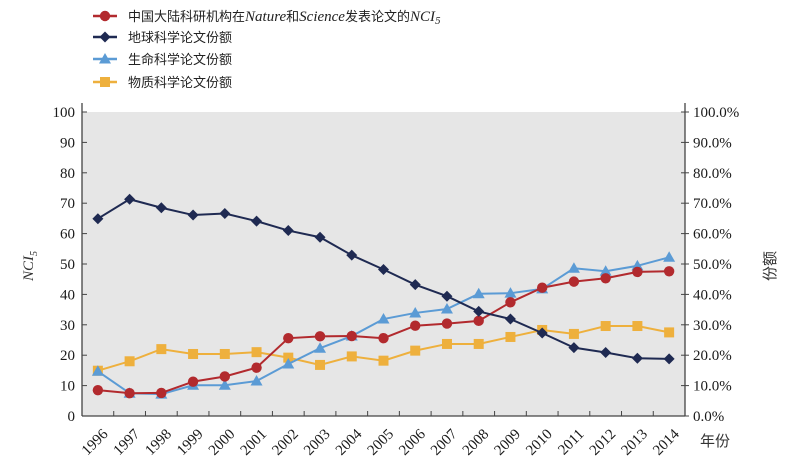 The image size is (787, 467). I want to click on legend-item-triangle: 生命科学论文份额, so click(162, 60).